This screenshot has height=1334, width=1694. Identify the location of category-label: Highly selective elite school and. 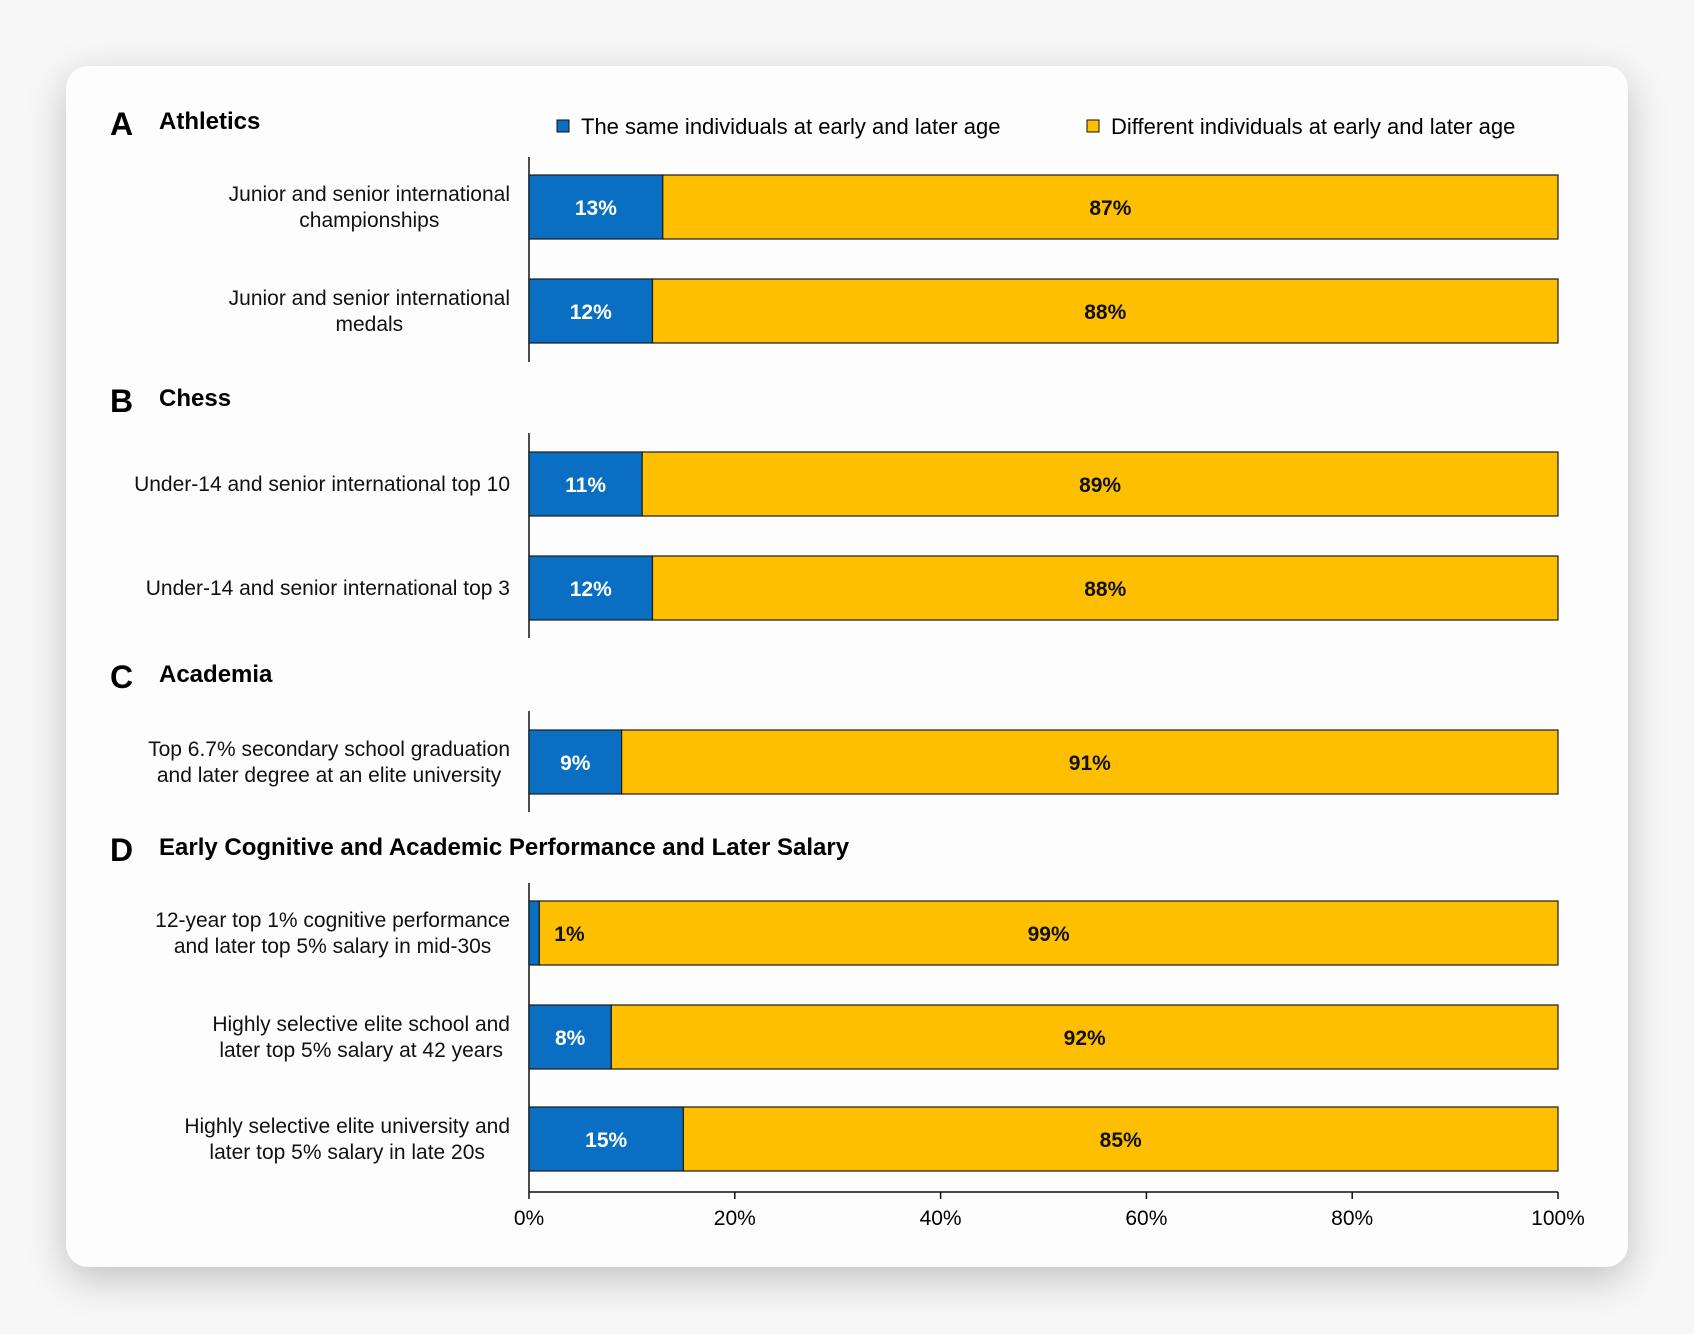
(361, 1024).